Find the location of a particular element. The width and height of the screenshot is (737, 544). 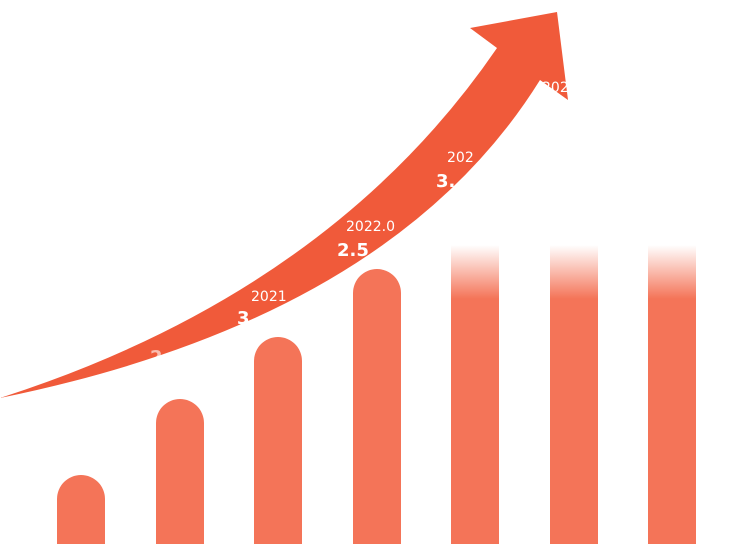

value-label: 2 is located at coordinates (156, 357).